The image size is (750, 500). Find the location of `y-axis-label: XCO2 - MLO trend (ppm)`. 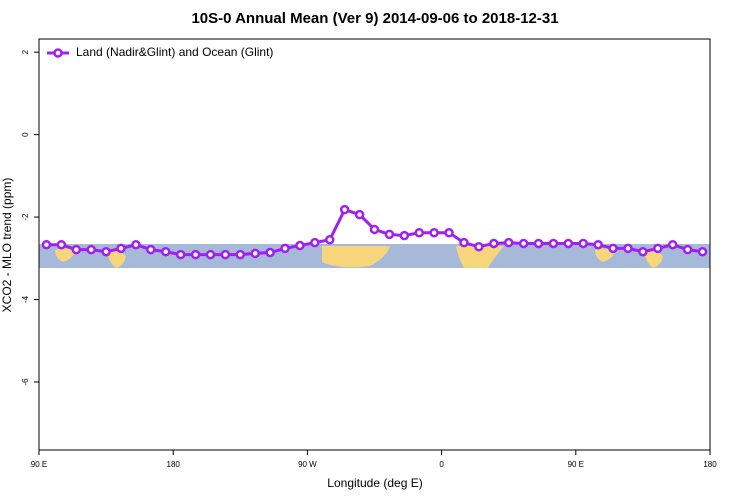

y-axis-label: XCO2 - MLO trend (ppm) is located at coordinates (7, 245).